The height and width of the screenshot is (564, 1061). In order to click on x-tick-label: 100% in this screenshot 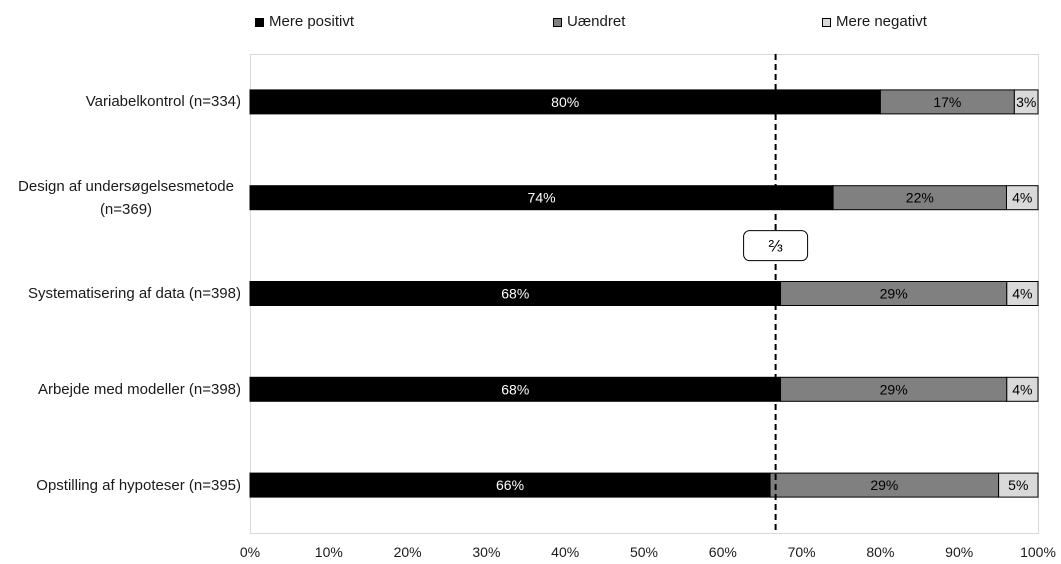, I will do `click(1038, 552)`.